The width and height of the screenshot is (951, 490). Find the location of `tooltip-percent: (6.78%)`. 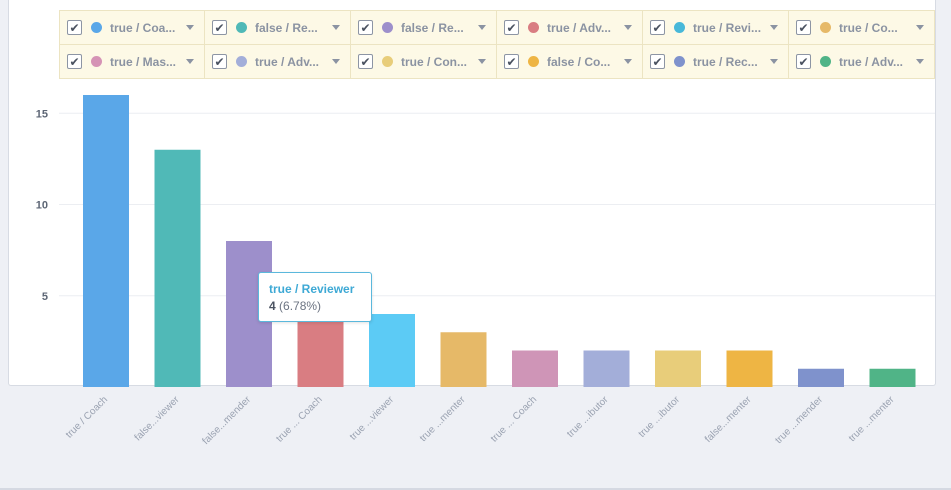

tooltip-percent: (6.78%) is located at coordinates (300, 306).